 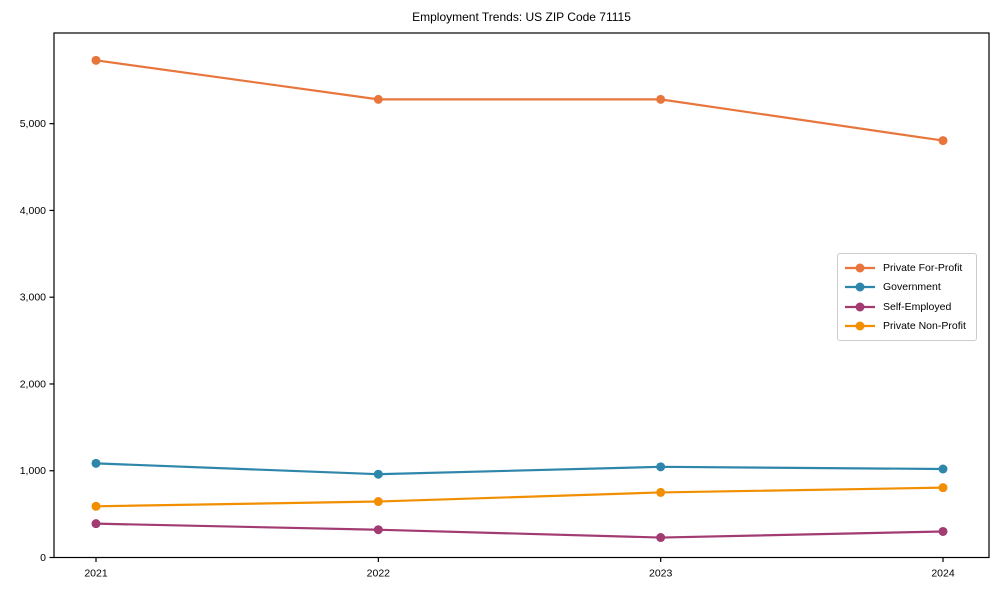 I want to click on data-point-private-for-profit-2024, so click(x=943, y=141).